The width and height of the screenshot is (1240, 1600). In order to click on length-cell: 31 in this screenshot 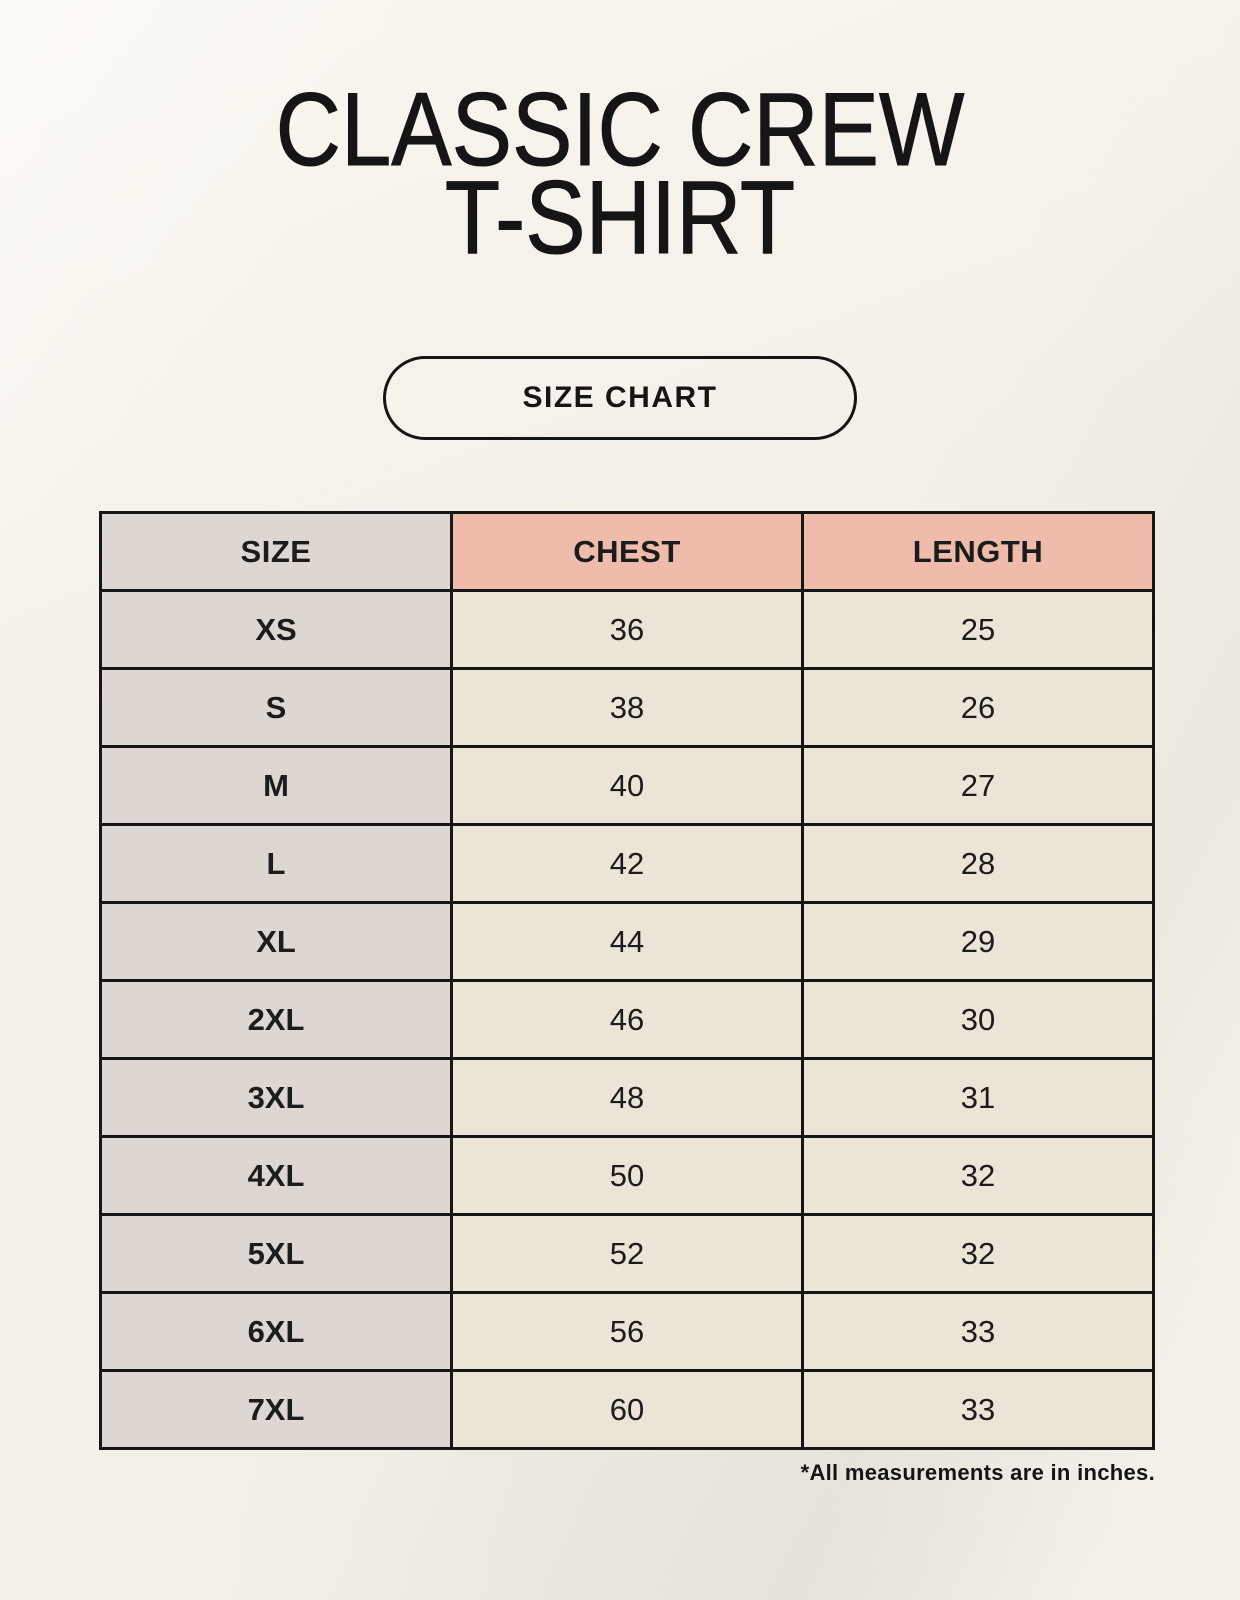, I will do `click(978, 1097)`.